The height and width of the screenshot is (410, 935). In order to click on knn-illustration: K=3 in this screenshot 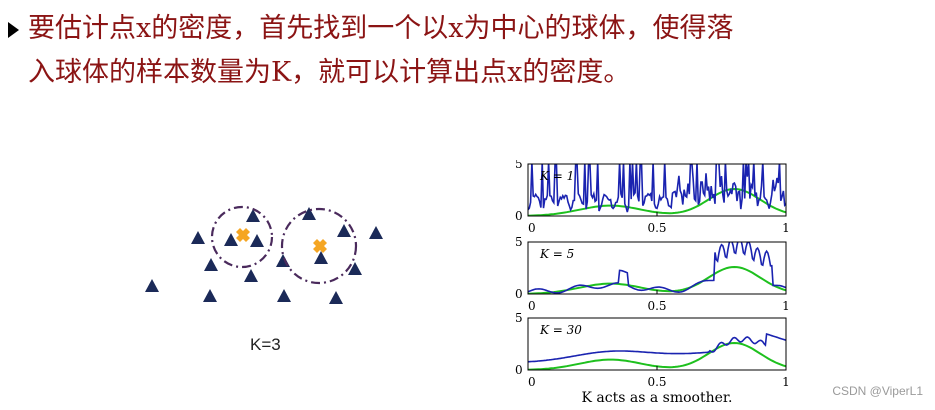, I will do `click(264, 279)`.